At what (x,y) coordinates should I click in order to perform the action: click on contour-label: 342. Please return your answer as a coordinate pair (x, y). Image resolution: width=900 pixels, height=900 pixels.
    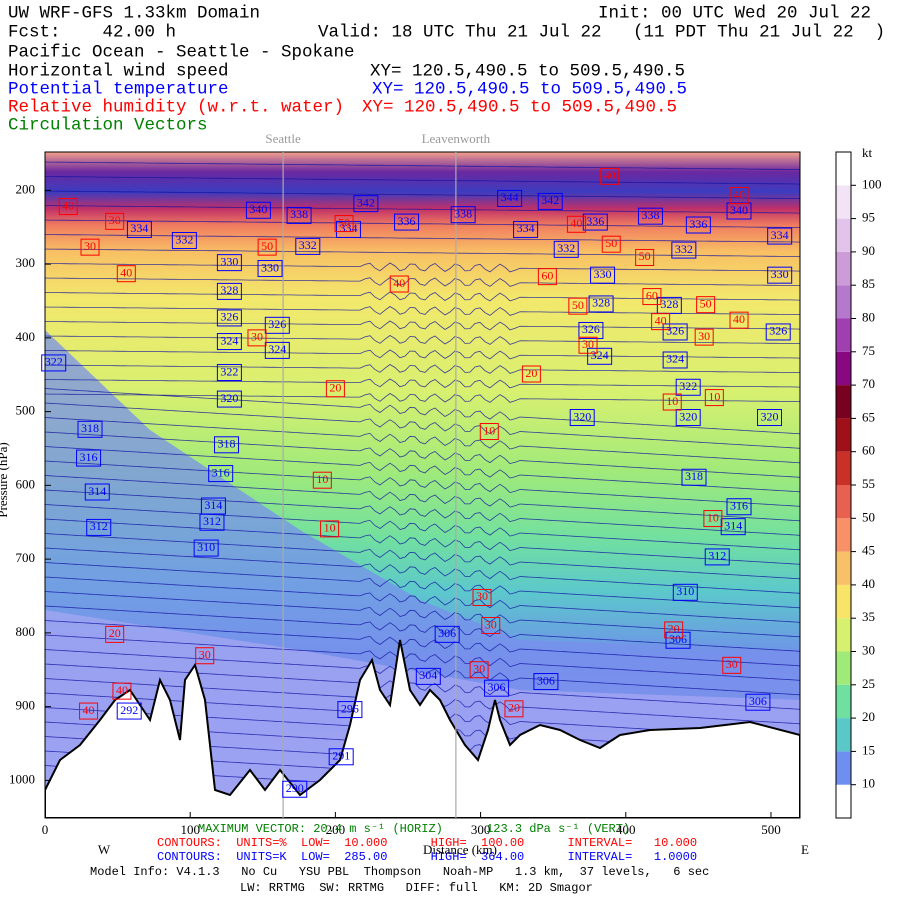
    Looking at the image, I should click on (550, 200).